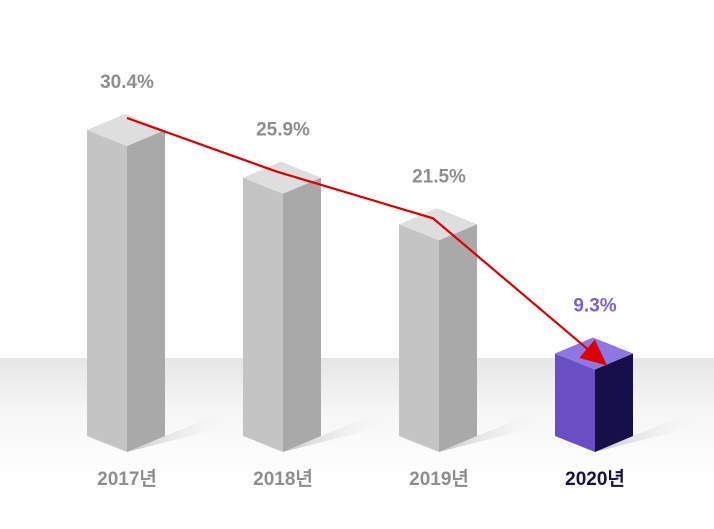  I want to click on value-label: 30.4%, so click(127, 82).